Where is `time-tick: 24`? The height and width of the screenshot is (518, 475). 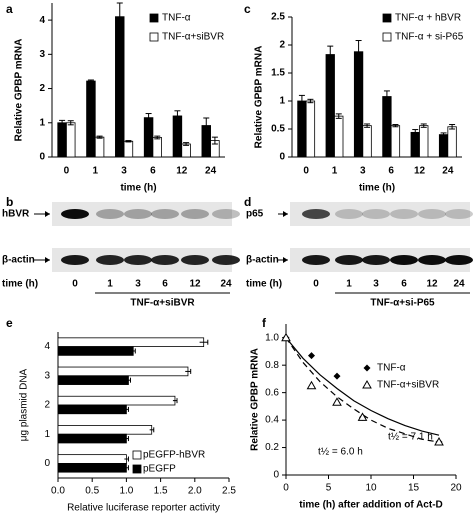 time-tick: 24 is located at coordinates (459, 284).